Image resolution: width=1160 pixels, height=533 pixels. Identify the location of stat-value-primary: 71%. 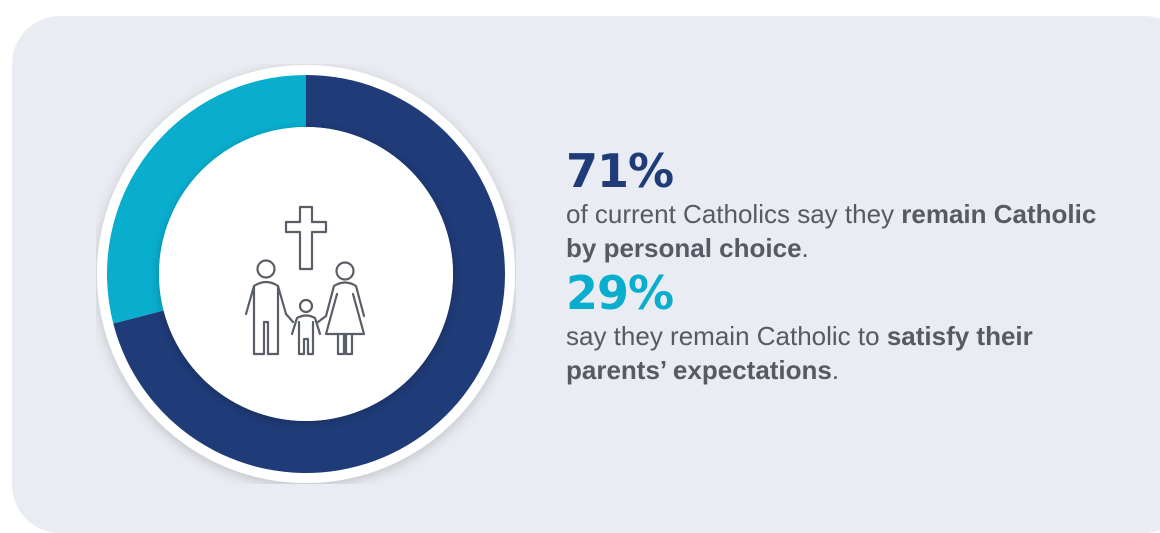
(846, 171).